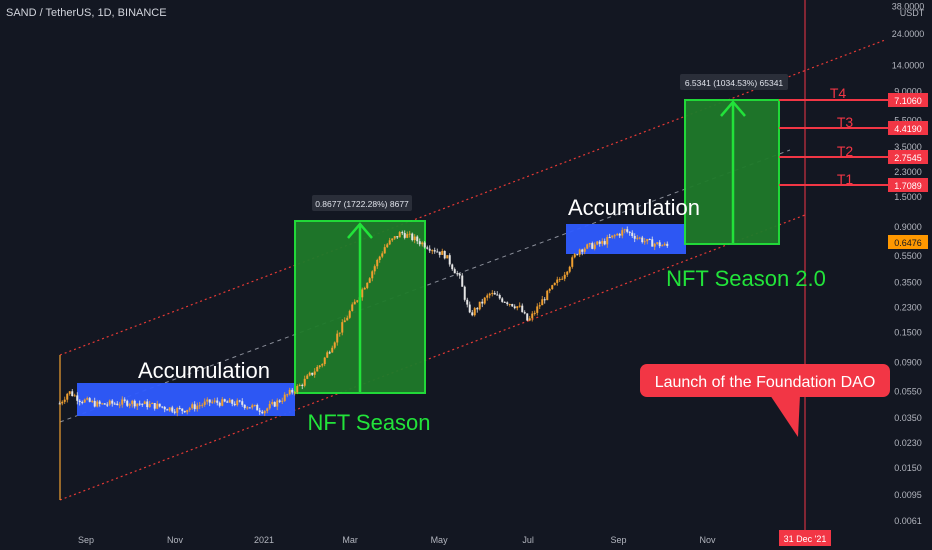 This screenshot has width=932, height=550. What do you see at coordinates (908, 147) in the screenshot?
I see `y-tick-label: 3.5000` at bounding box center [908, 147].